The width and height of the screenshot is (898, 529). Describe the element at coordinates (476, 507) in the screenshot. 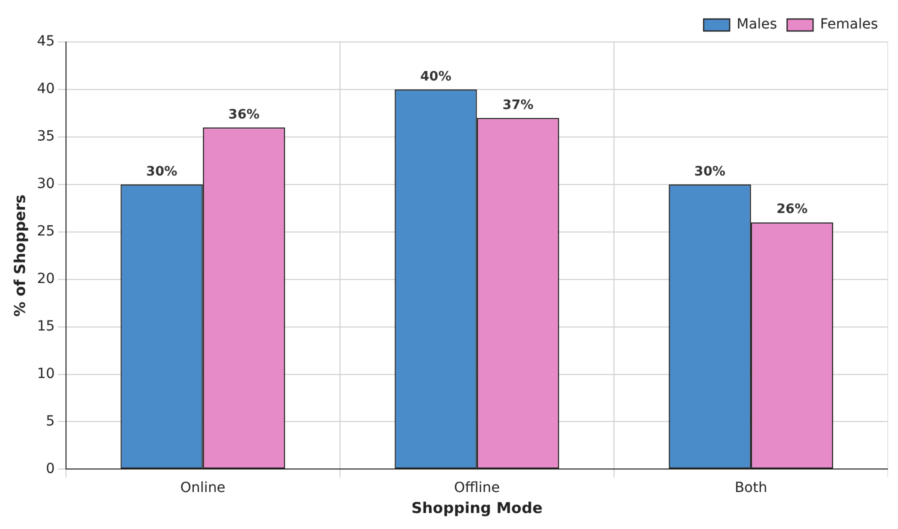

I see `x-axis-title: Shopping Mode` at that location.